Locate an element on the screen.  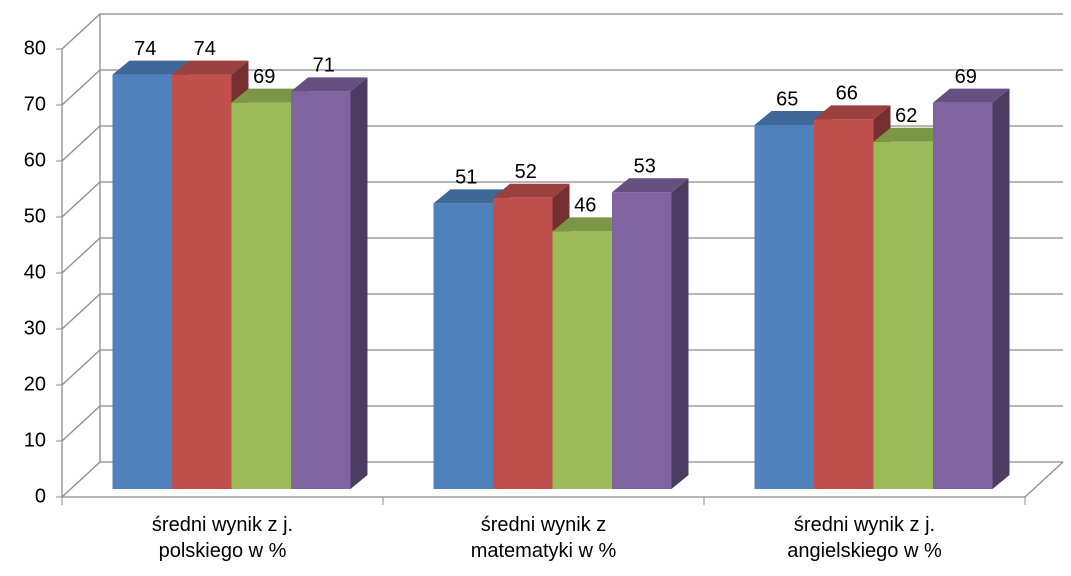
y-tick-label: 30 is located at coordinates (35, 328).